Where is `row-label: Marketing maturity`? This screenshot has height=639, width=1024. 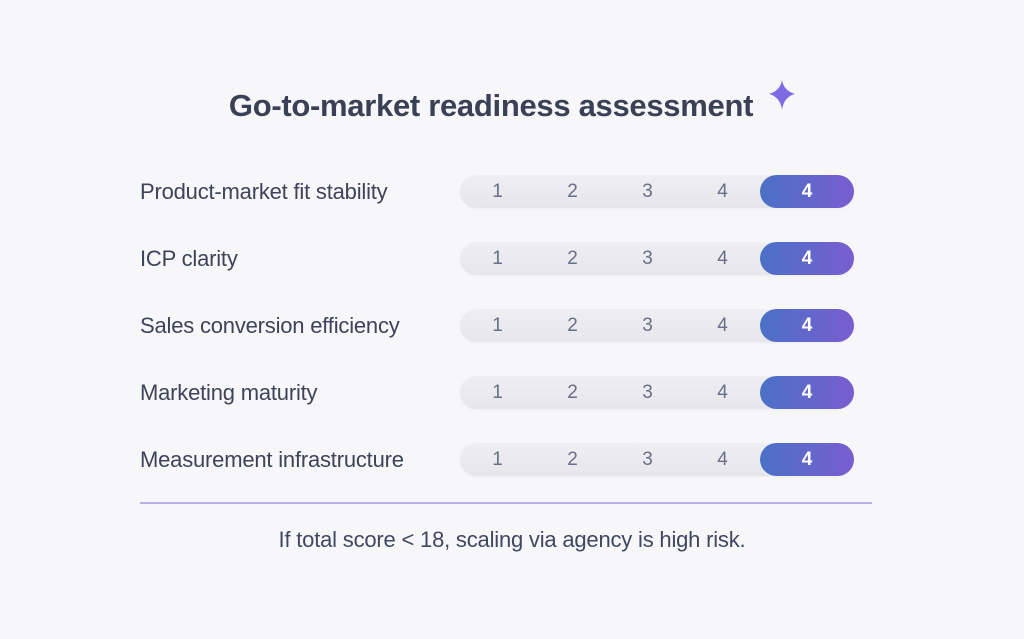
row-label: Marketing maturity is located at coordinates (229, 392).